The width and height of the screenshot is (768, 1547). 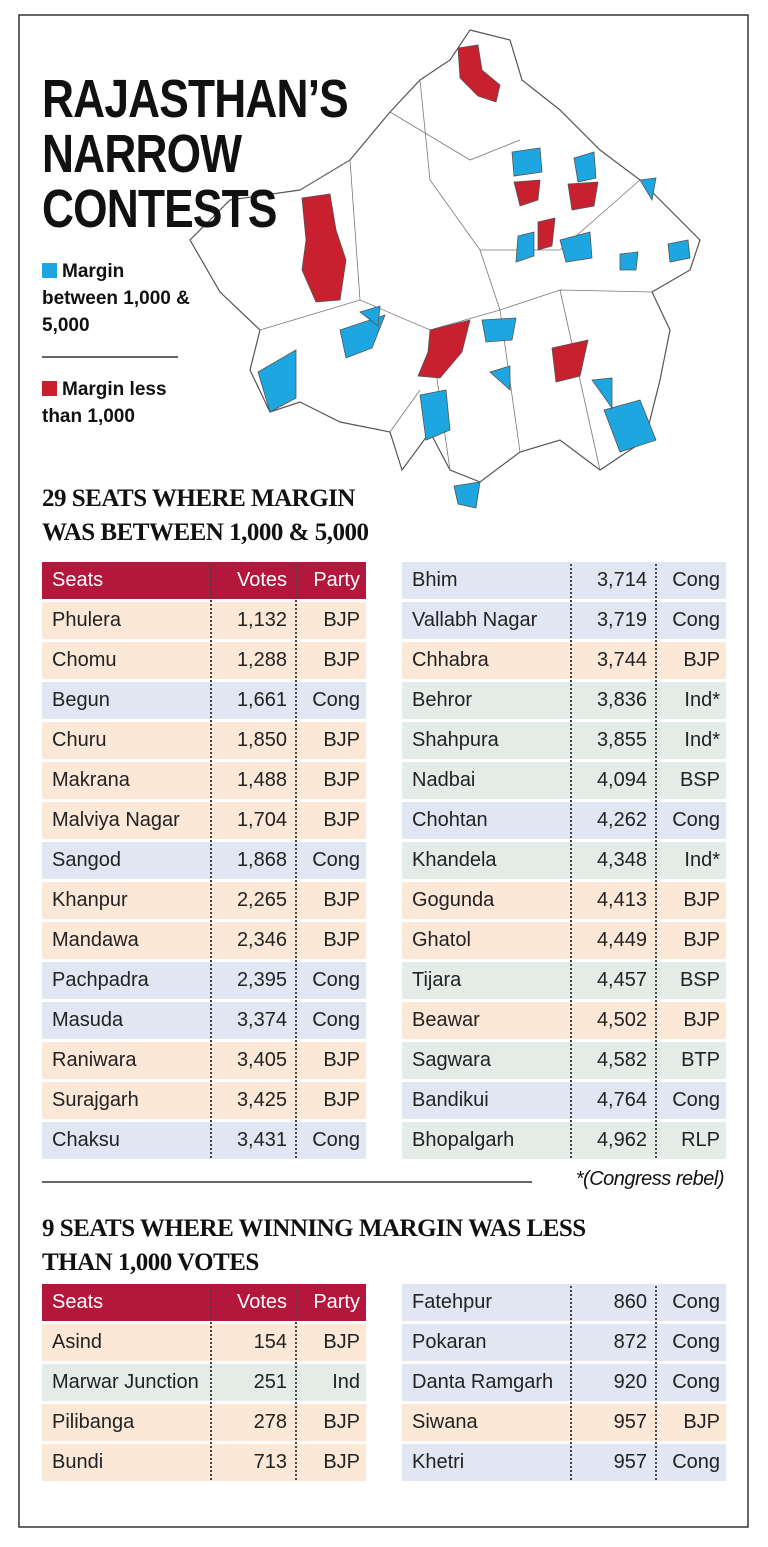 I want to click on legend-item: Margin between 1,000 & 5,000, so click(x=122, y=298).